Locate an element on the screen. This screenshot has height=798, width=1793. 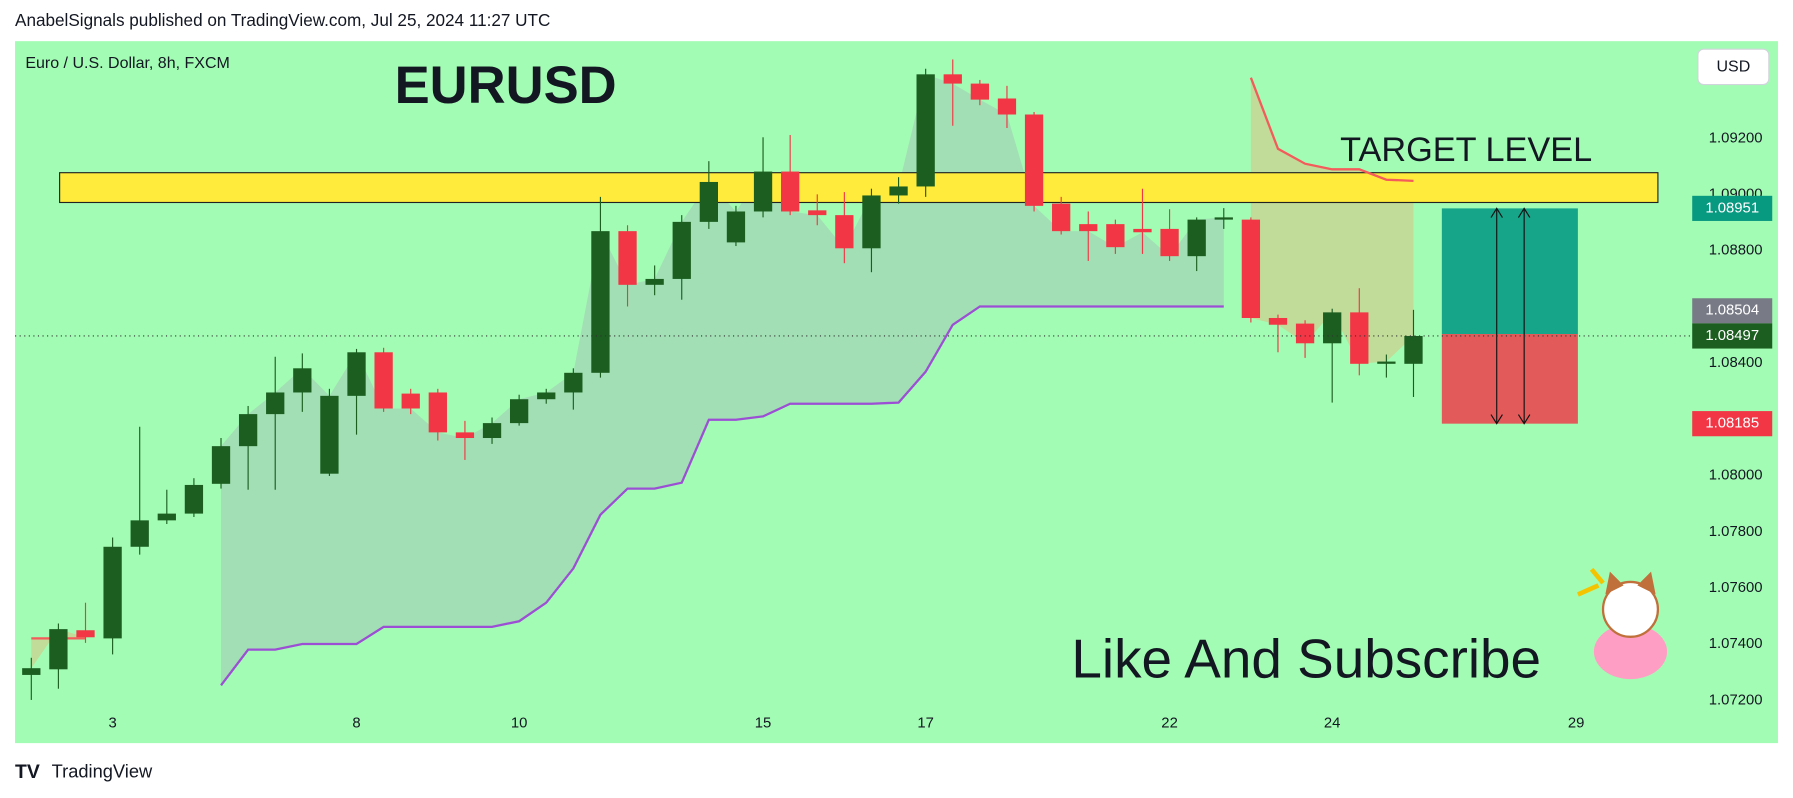
y-tick-label: 1.09200 is located at coordinates (1736, 138).